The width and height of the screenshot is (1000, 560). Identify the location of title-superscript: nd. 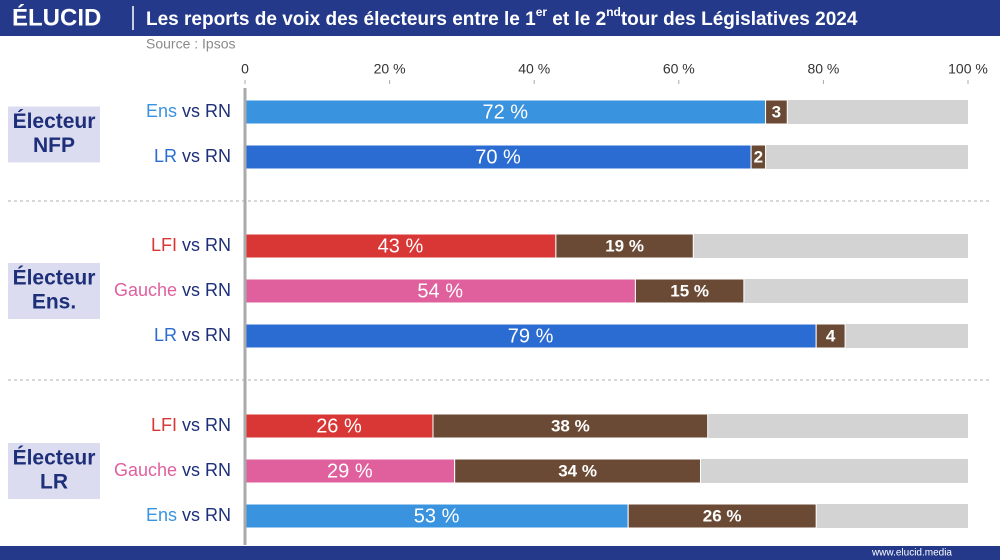
(613, 12).